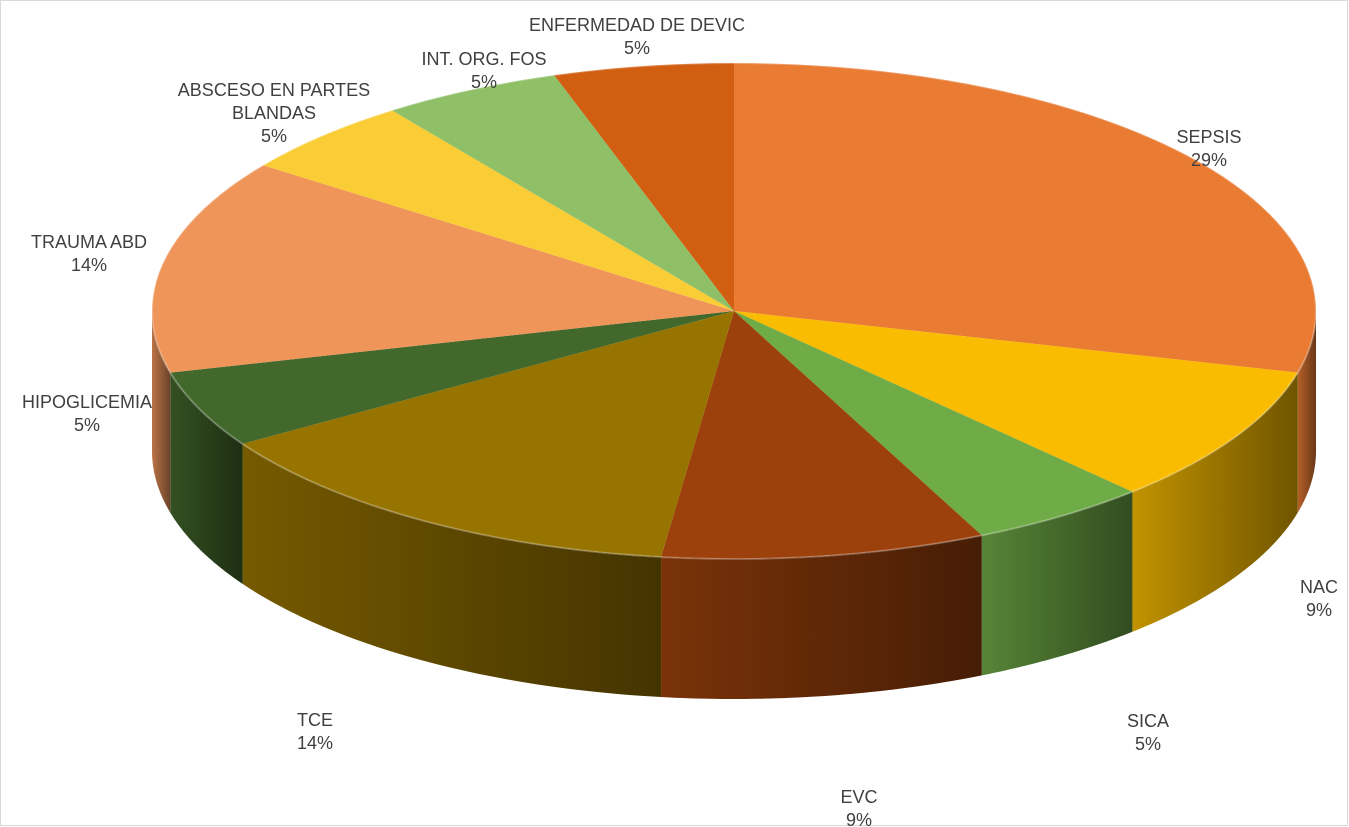 This screenshot has width=1349, height=827. I want to click on pie-slice-tce, so click(488, 434).